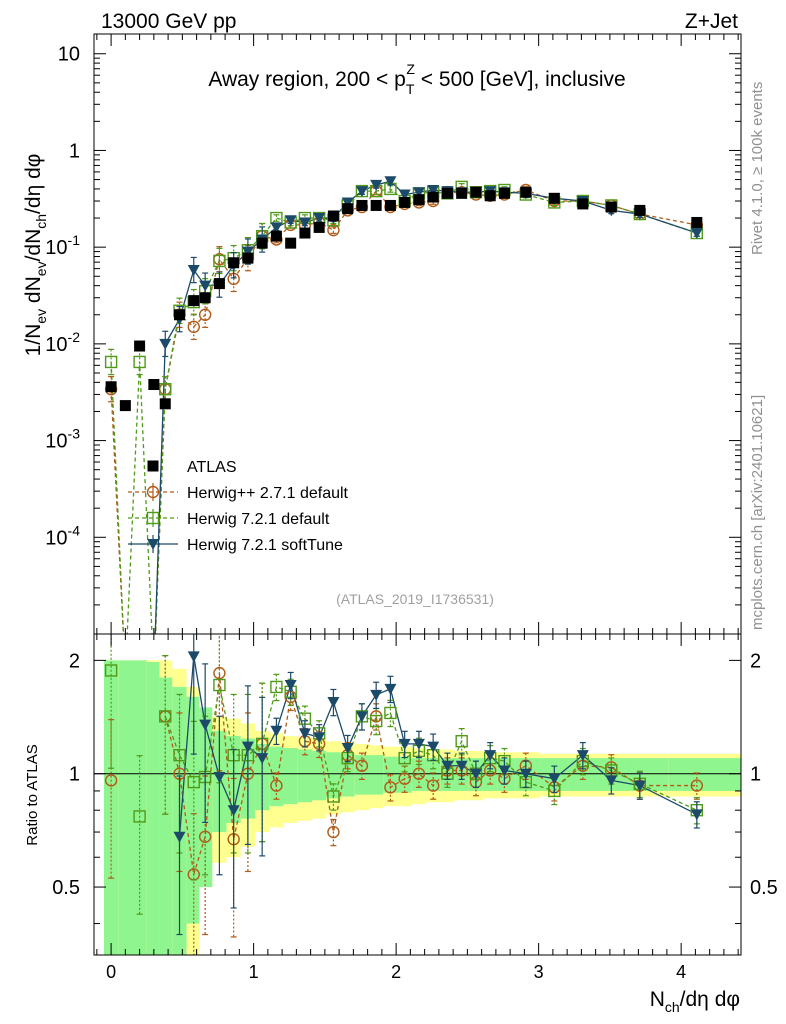 The image size is (786, 1024). I want to click on x-tick-label: 3, so click(539, 972).